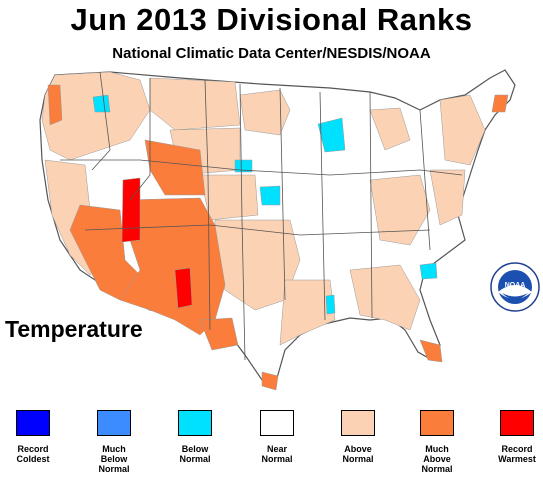 Image resolution: width=543 pixels, height=488 pixels. I want to click on carolina-below, so click(428, 271).